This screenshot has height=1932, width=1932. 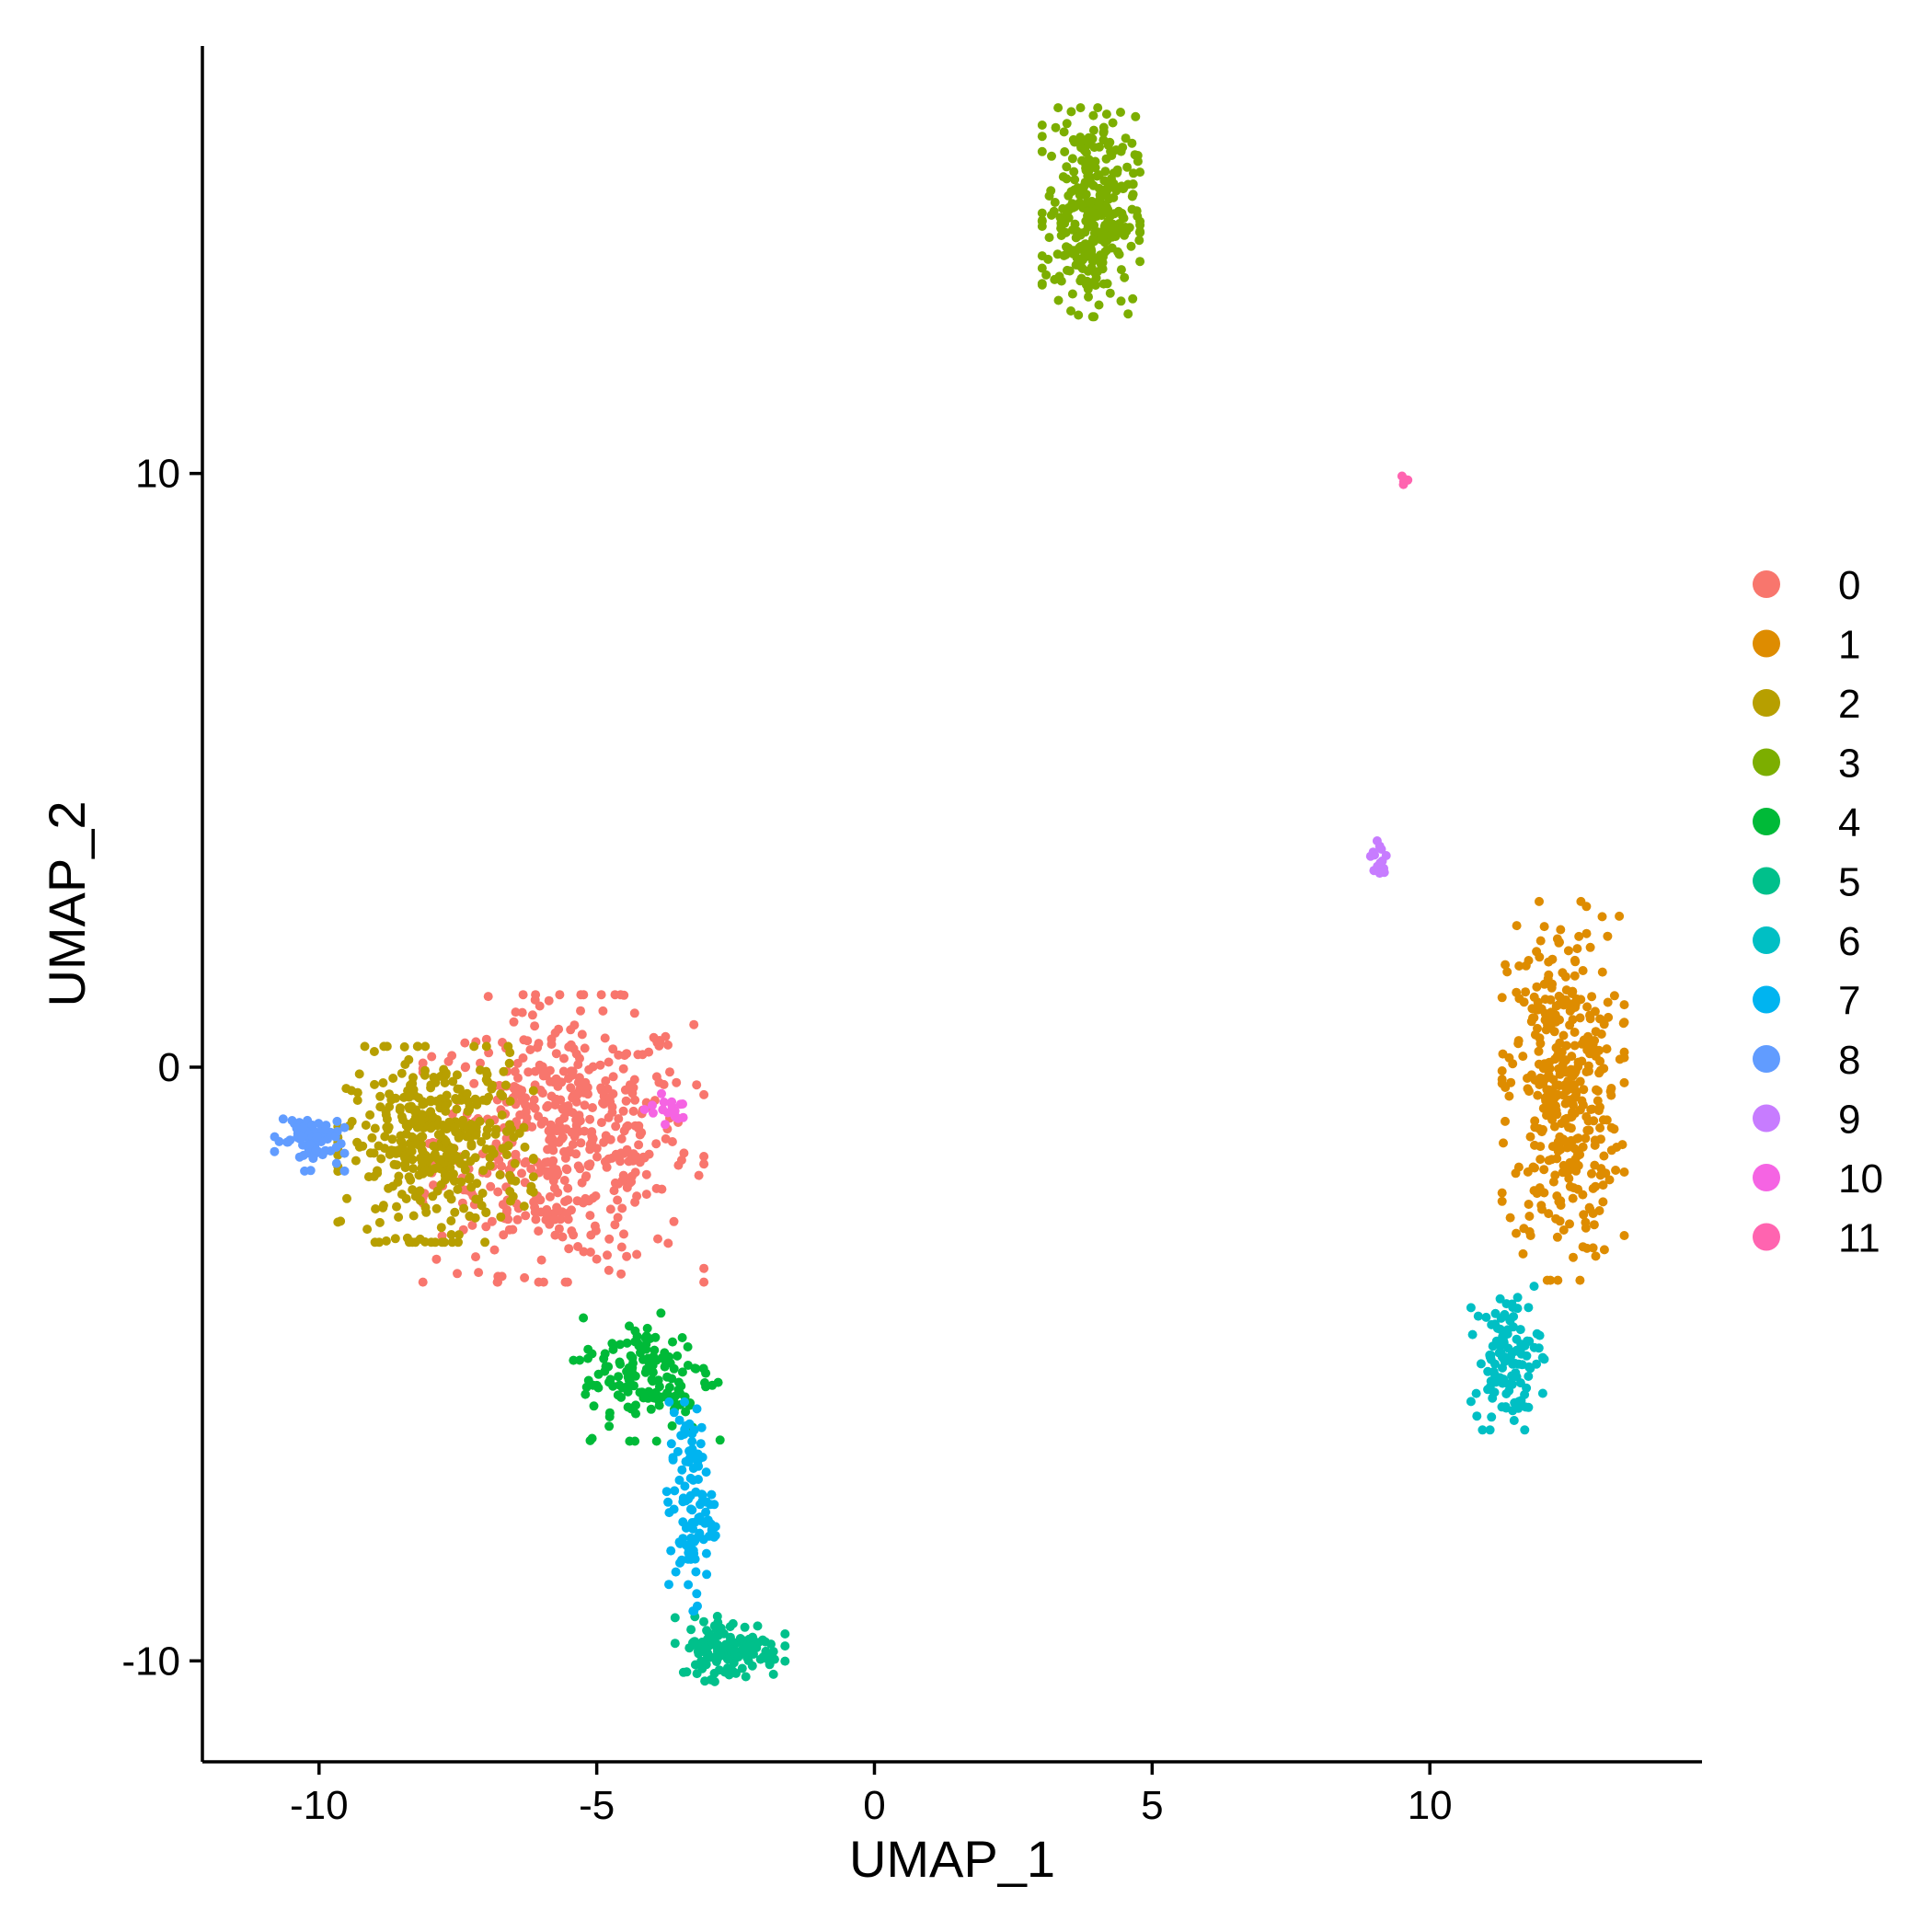 I want to click on legend-swatch, so click(x=1766, y=1059).